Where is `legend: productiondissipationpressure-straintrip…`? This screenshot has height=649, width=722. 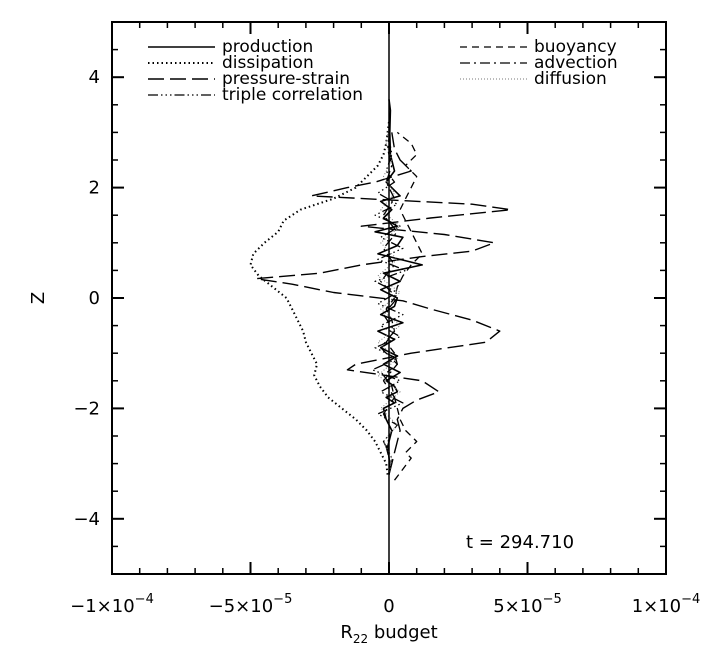
legend: productiondissipationpressure-straintrip… is located at coordinates (383, 71).